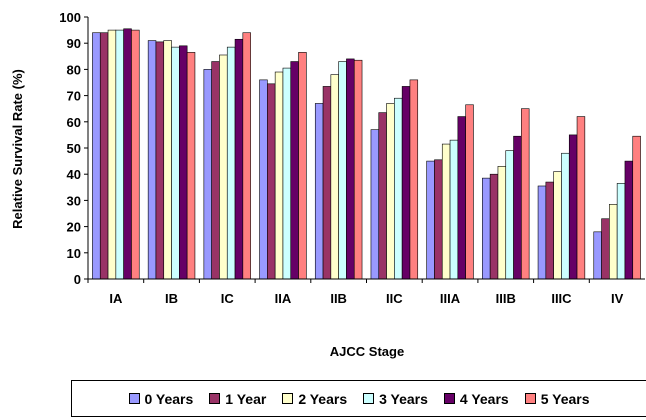 Image resolution: width=646 pixels, height=420 pixels. I want to click on legend-item-4: 3 Years, so click(395, 399).